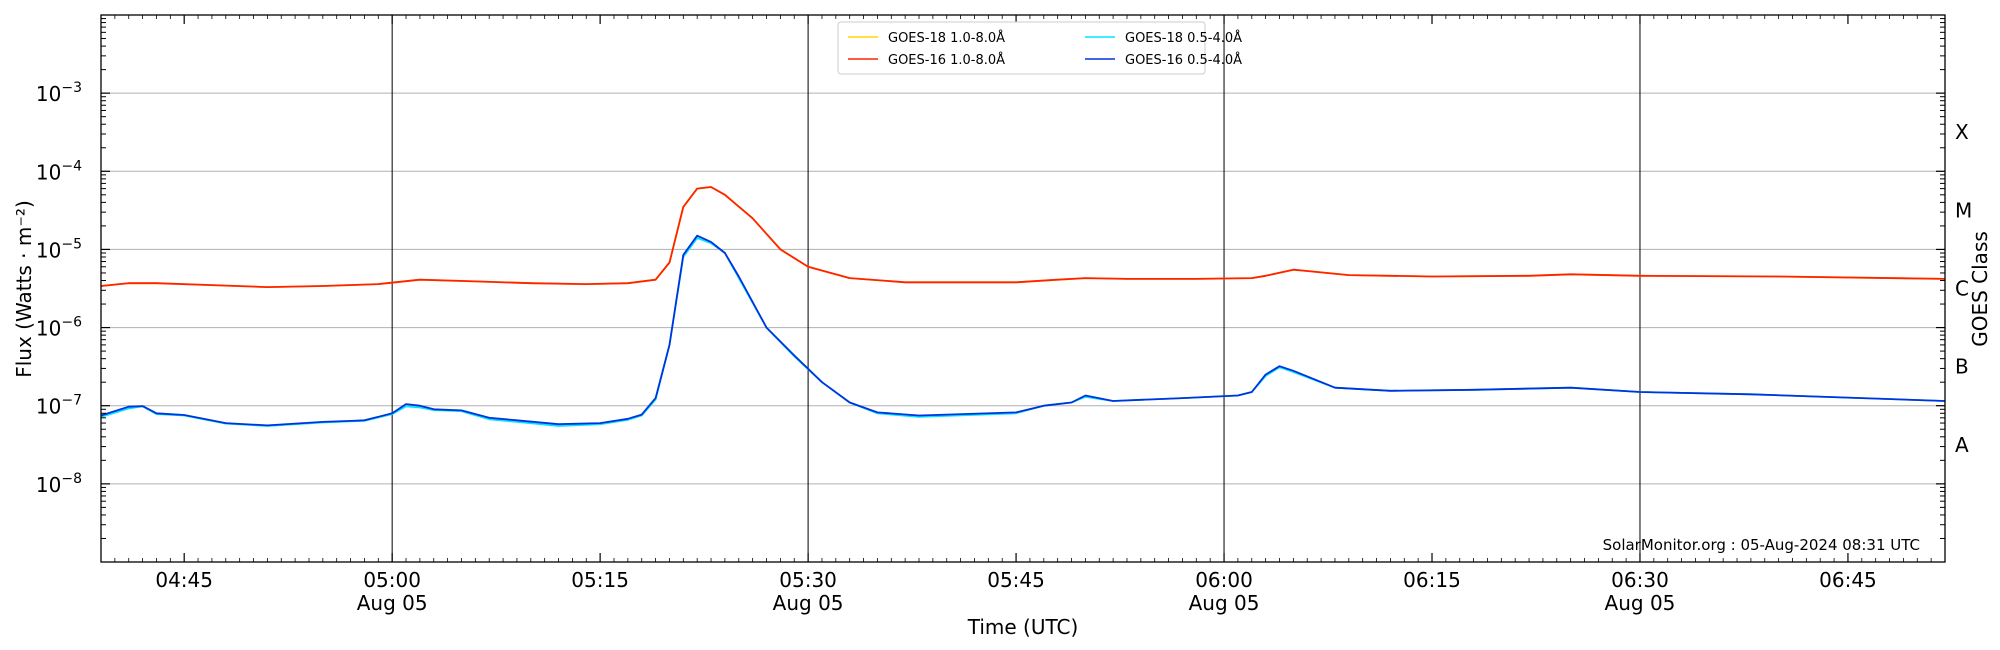 The image size is (2000, 650). I want to click on x-tick-label: 05:15, so click(600, 580).